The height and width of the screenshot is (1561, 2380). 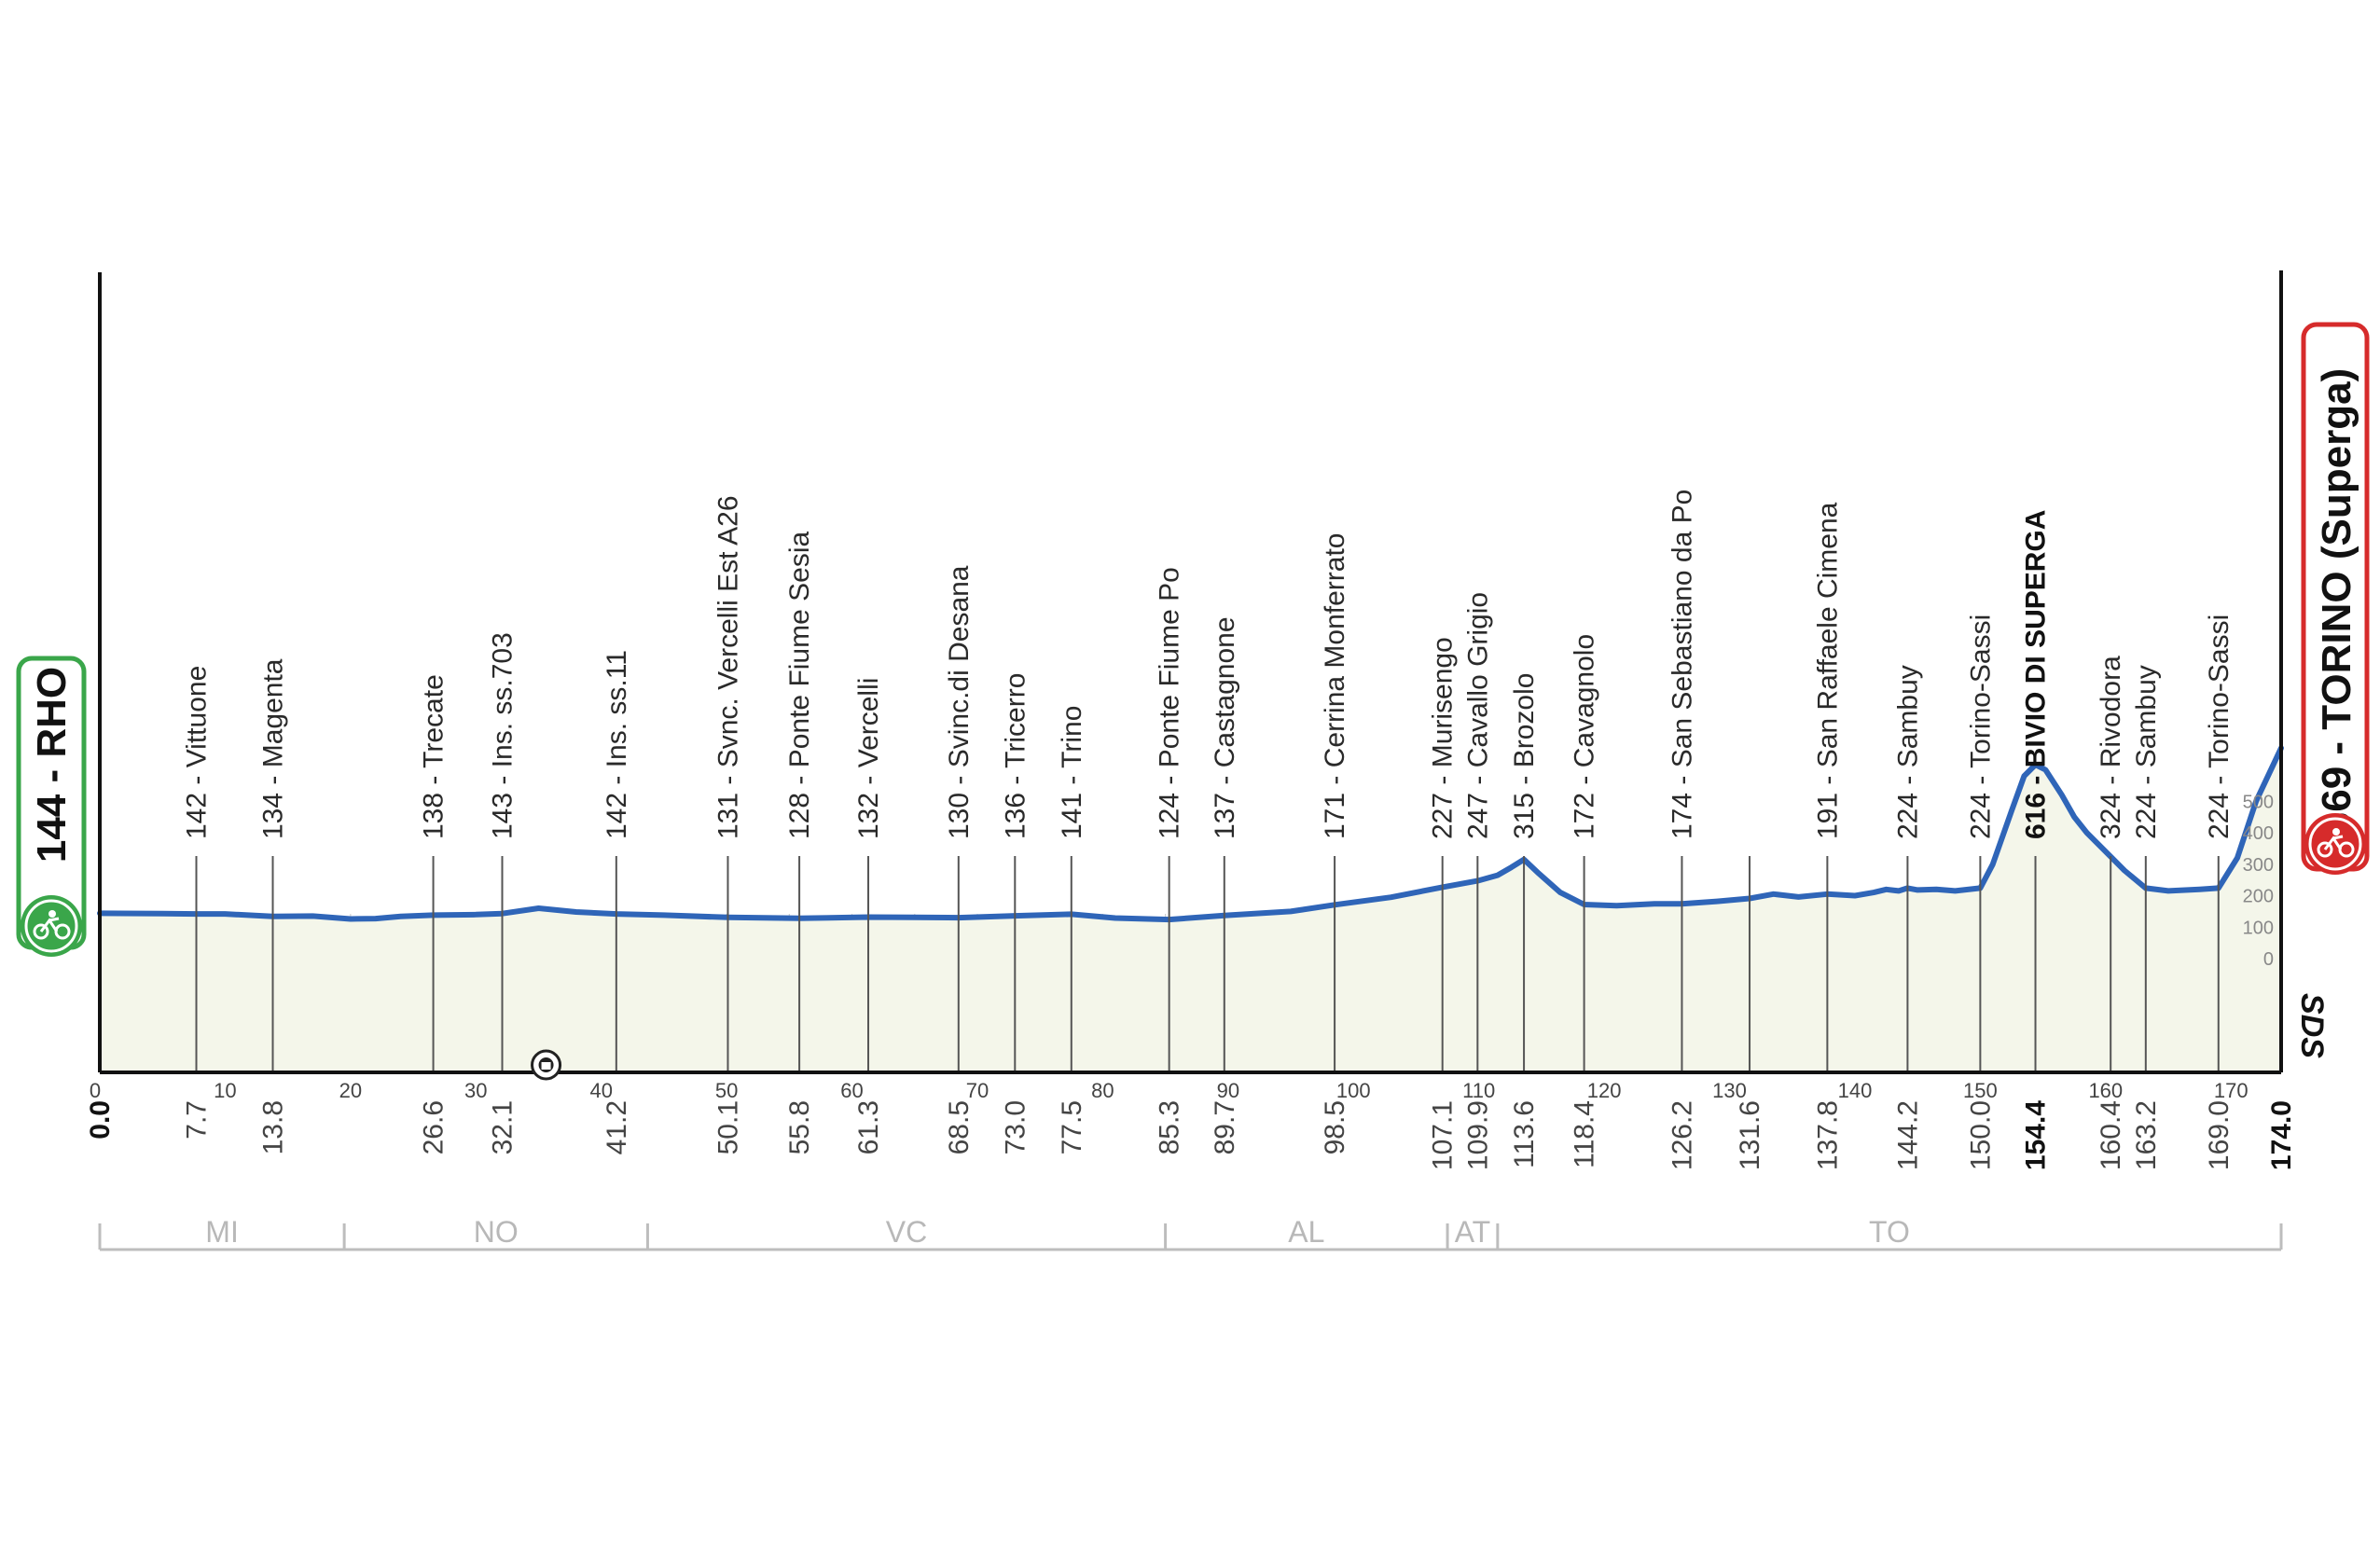 What do you see at coordinates (1889, 1232) in the screenshot?
I see `region-label: TO` at bounding box center [1889, 1232].